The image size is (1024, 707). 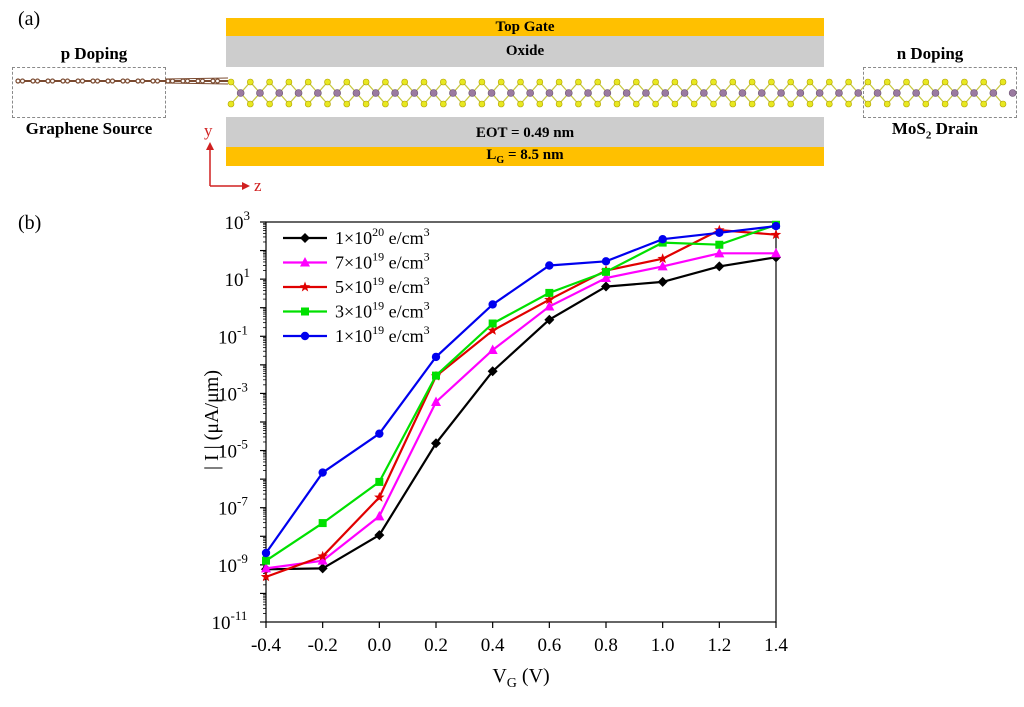 I want to click on legend-item: 7×1019 e/cm3, so click(x=356, y=261).